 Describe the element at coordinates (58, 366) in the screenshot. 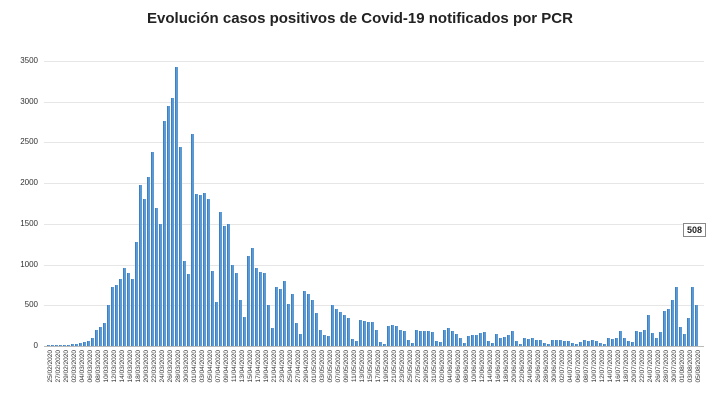

I see `x-tick-label: 27/02/2020` at that location.